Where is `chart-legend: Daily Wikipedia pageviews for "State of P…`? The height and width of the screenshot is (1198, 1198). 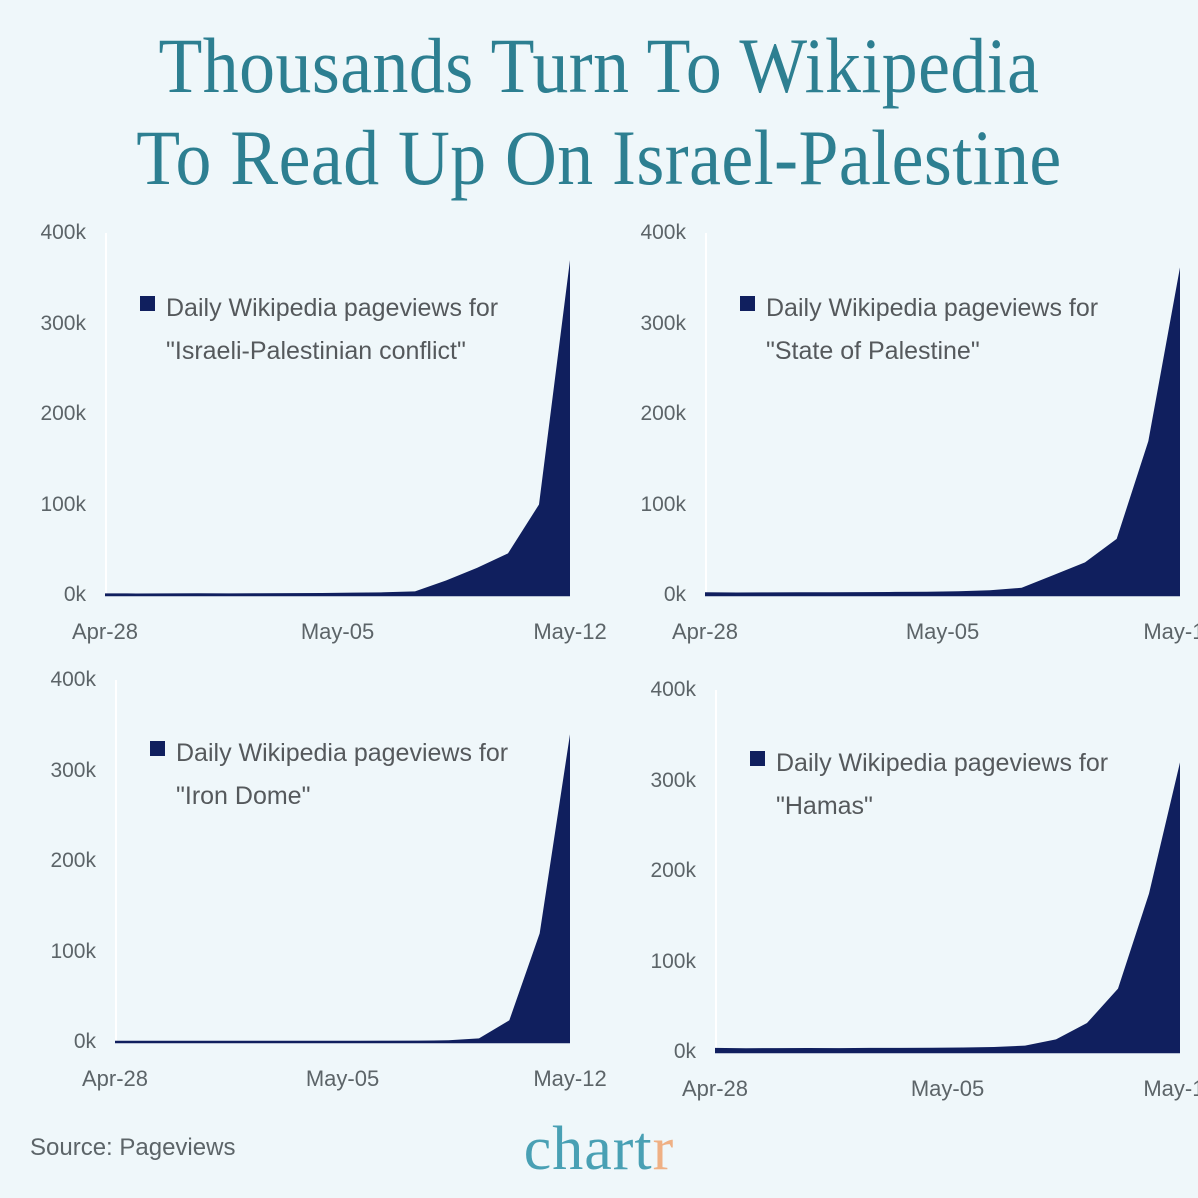
chart-legend: Daily Wikipedia pageviews for "State of P… is located at coordinates (919, 330).